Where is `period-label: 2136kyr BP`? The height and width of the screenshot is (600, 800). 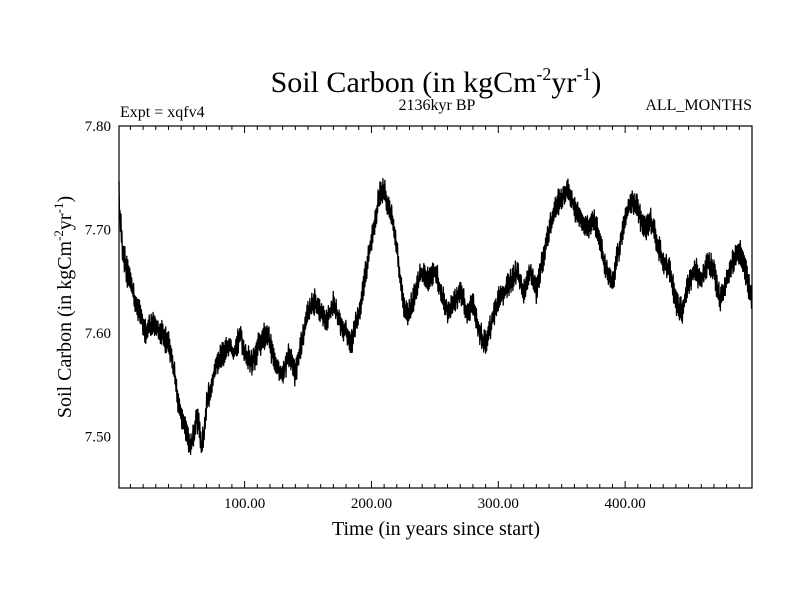
period-label: 2136kyr BP is located at coordinates (437, 105).